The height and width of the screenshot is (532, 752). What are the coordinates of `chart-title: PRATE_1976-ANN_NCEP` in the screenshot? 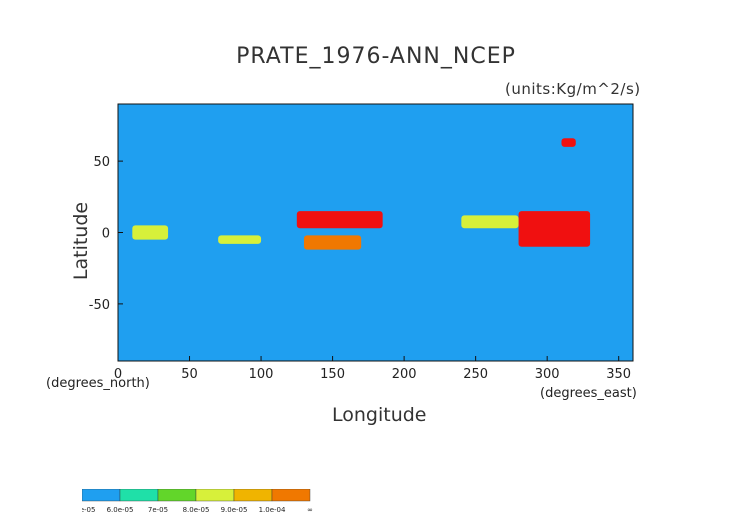 It's located at (376, 56).